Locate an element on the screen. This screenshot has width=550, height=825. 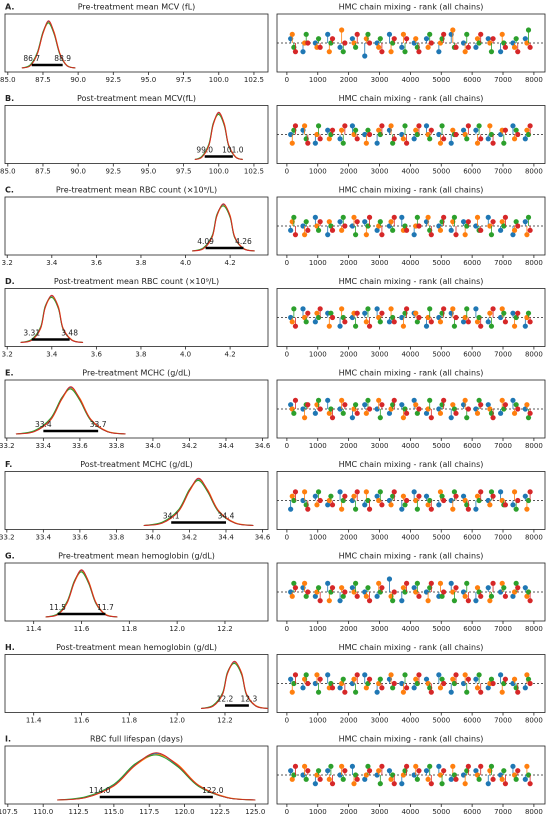
x-tick-label: 8000 is located at coordinates (534, 721).